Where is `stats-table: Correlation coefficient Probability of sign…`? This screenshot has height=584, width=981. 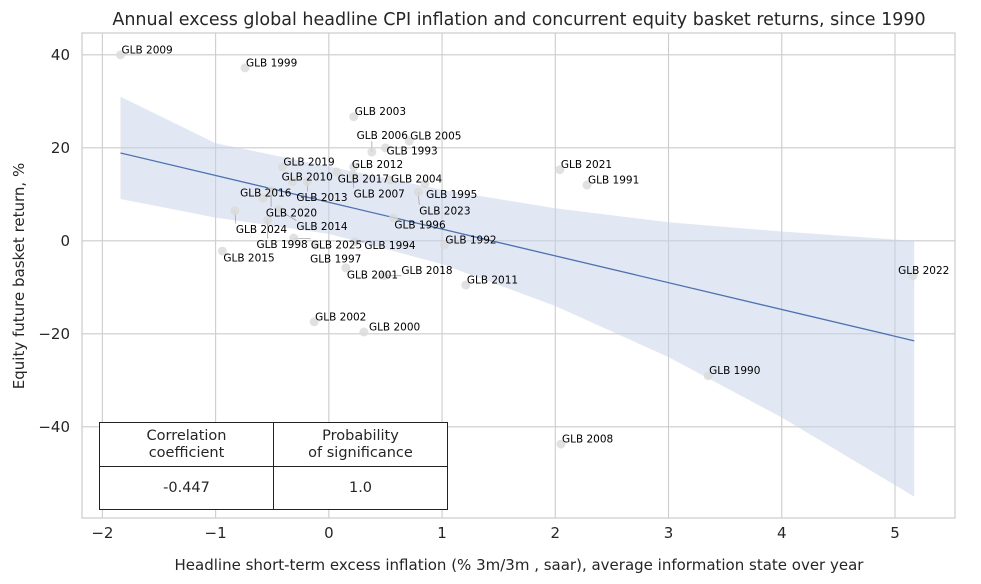
stats-table: Correlation coefficient Probability of sign… is located at coordinates (273, 466).